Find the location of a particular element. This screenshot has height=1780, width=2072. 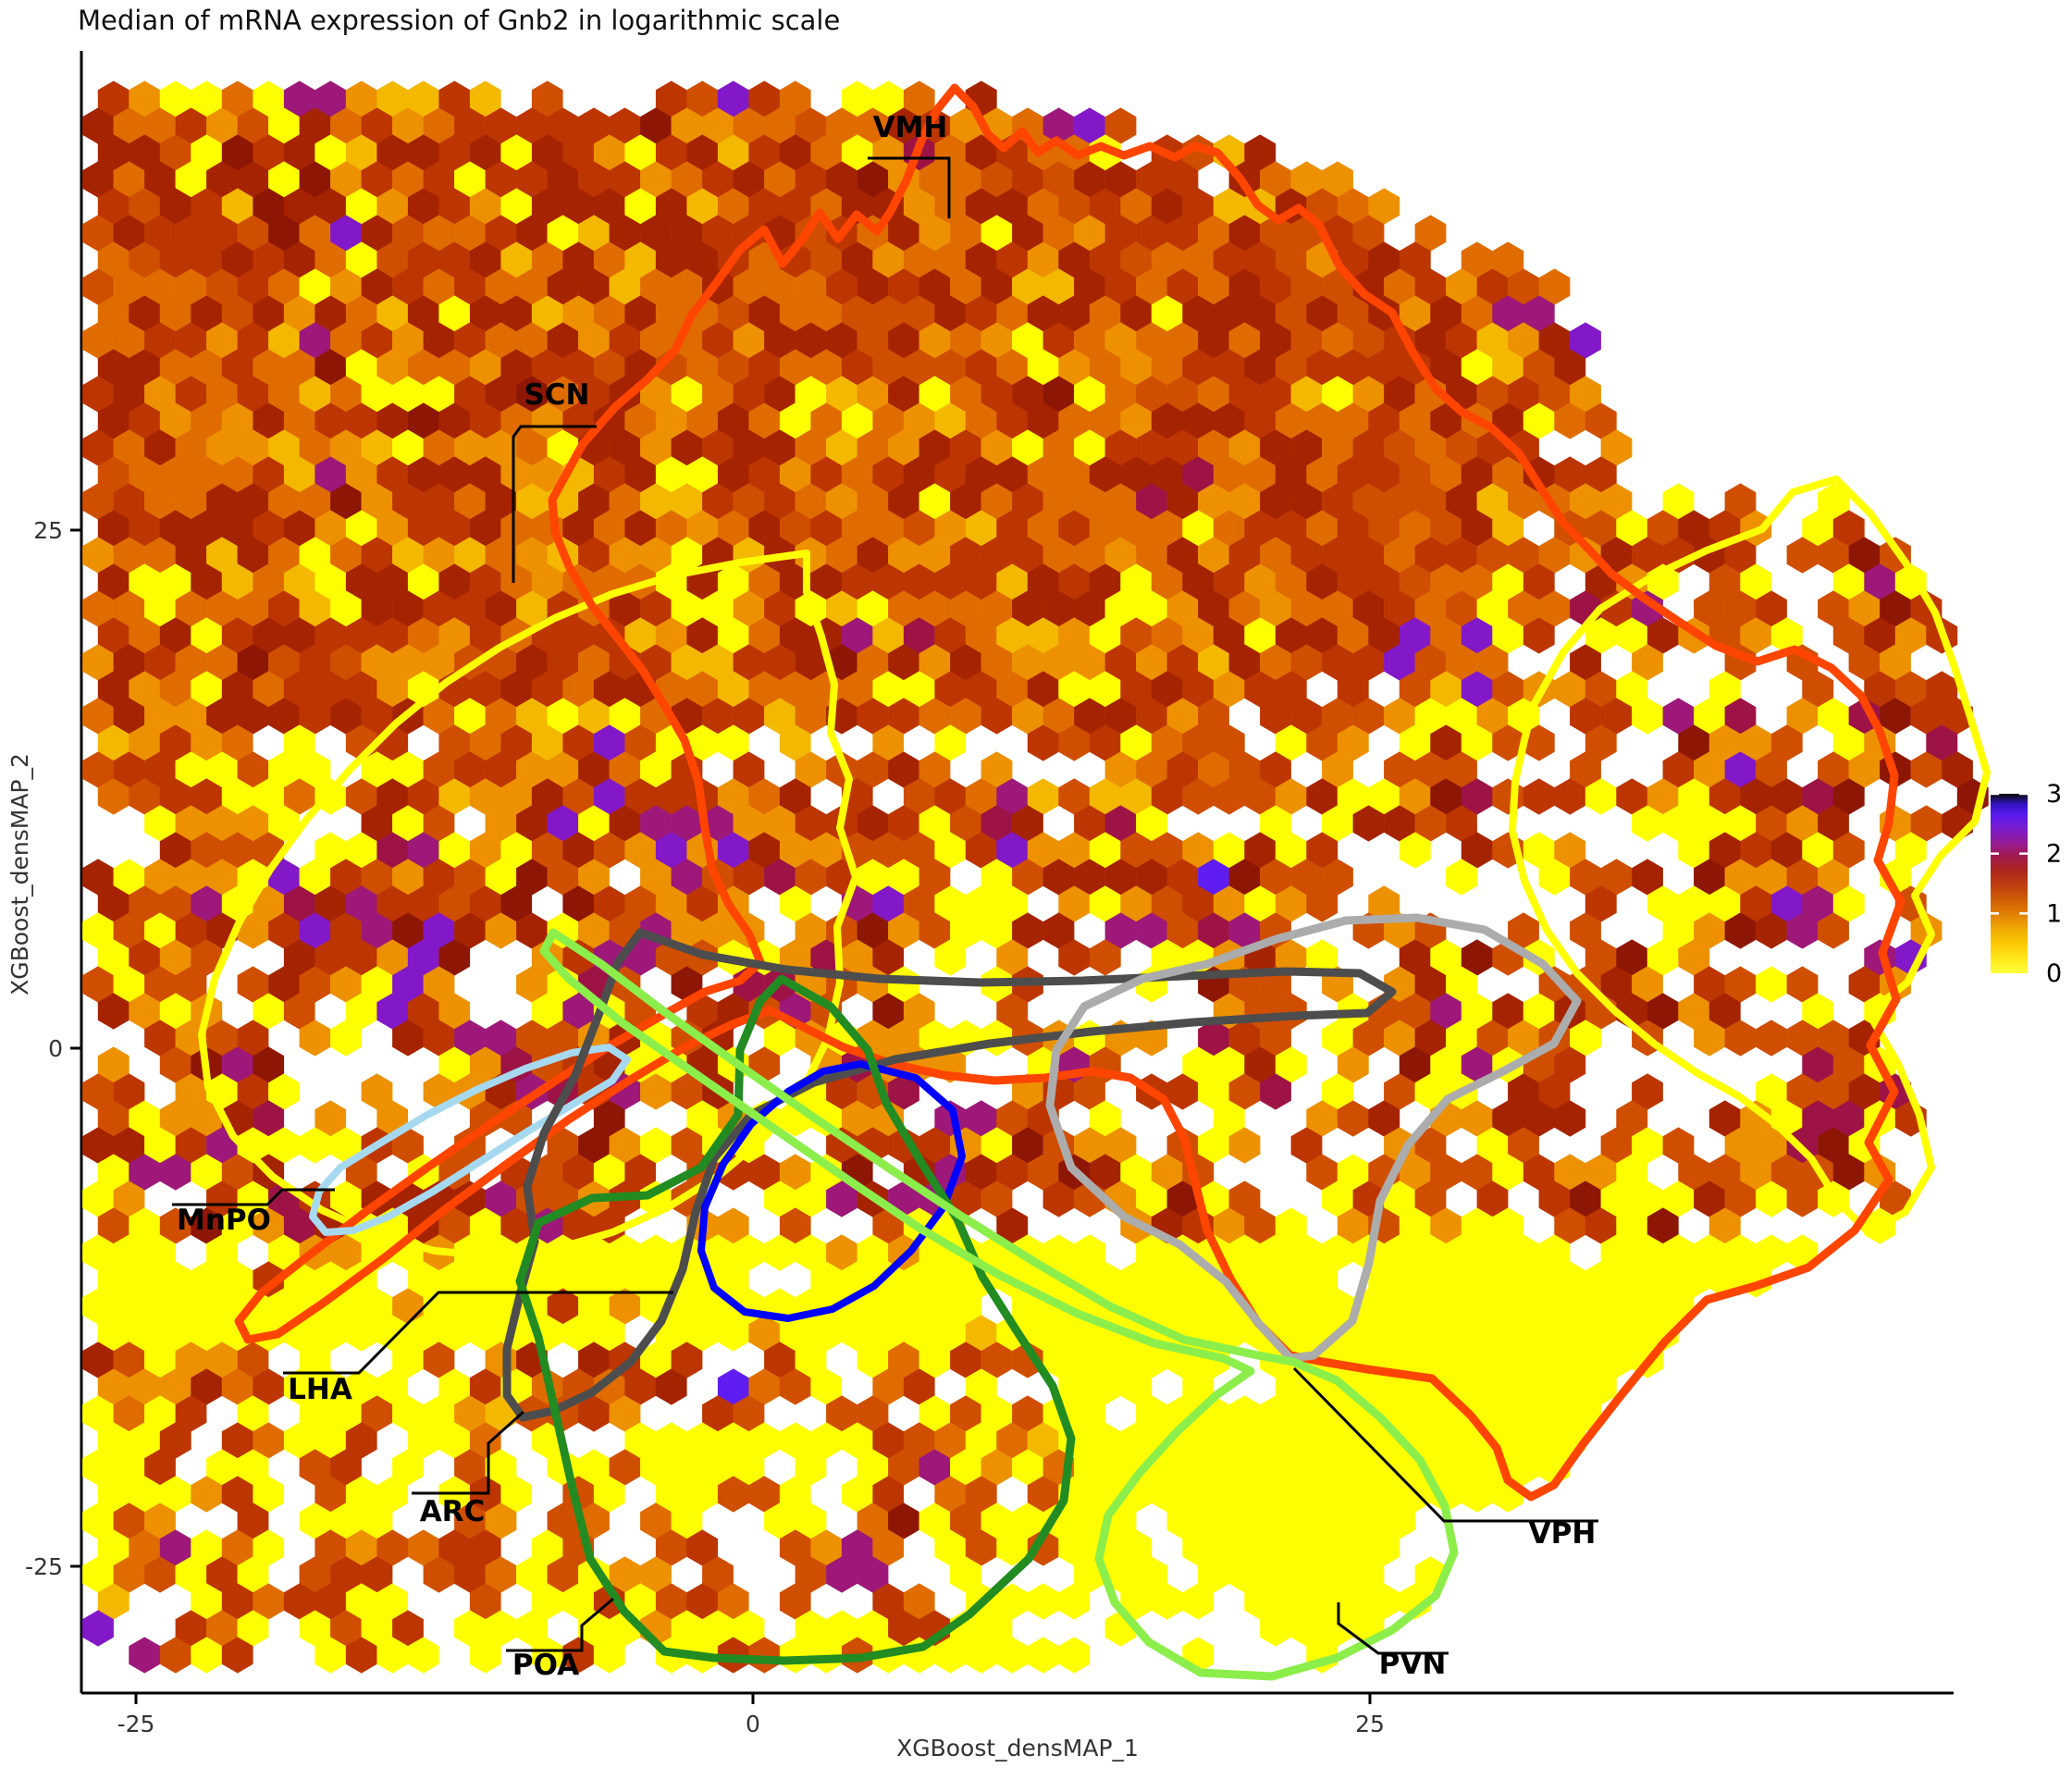

annotation-label-mnpo: MnPO is located at coordinates (224, 1221).